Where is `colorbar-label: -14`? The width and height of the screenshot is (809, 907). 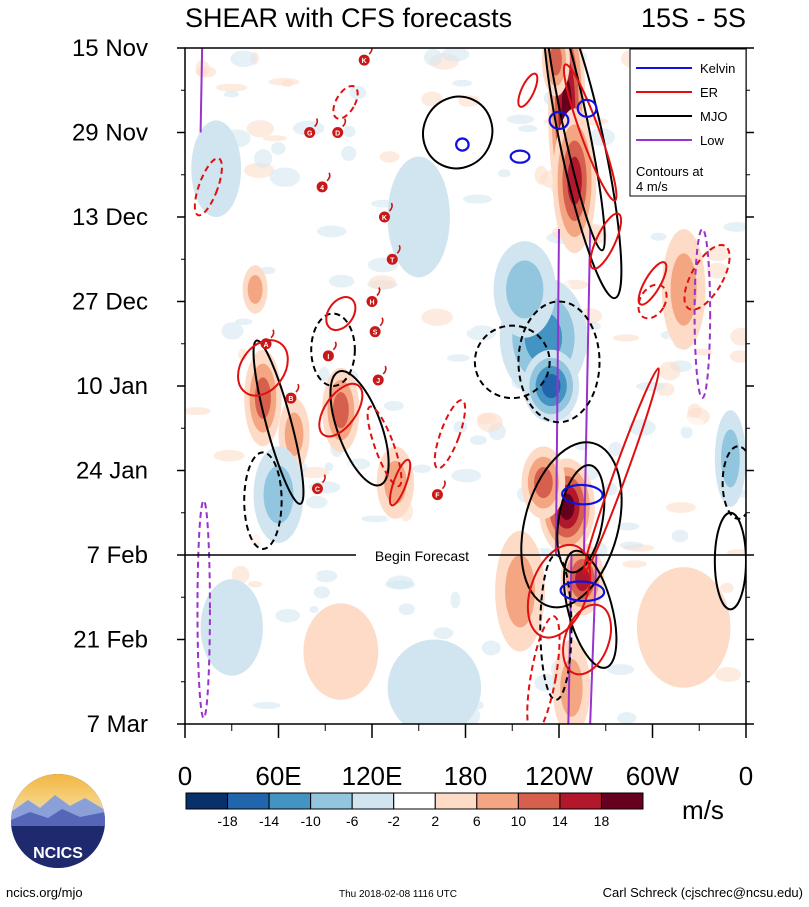
colorbar-label: -14 is located at coordinates (269, 821).